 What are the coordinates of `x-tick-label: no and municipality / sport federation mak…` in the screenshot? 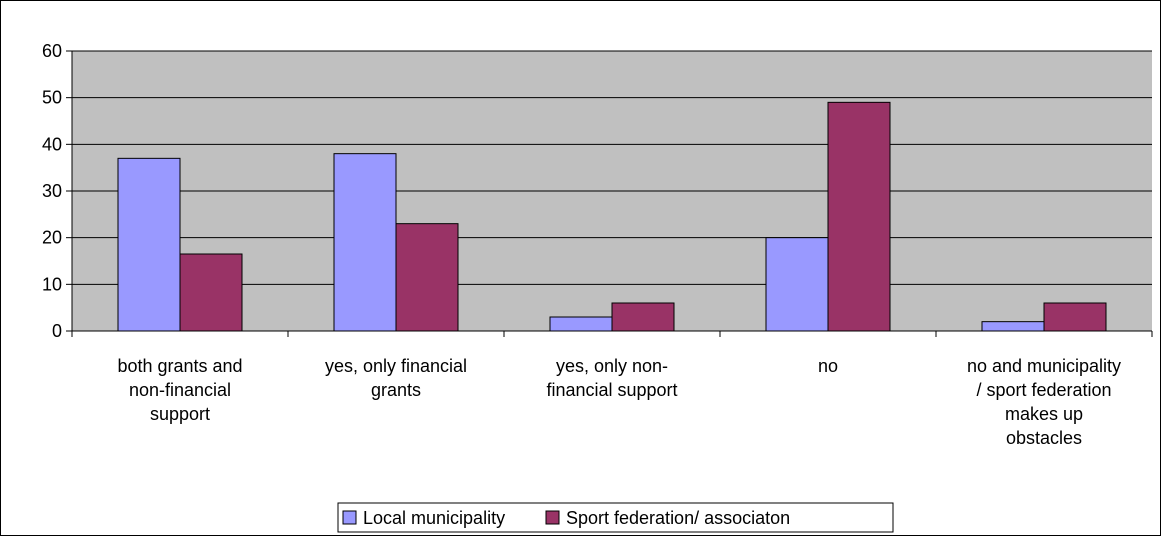 It's located at (1044, 402).